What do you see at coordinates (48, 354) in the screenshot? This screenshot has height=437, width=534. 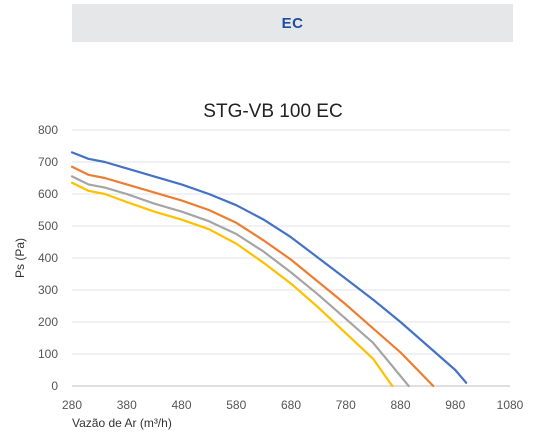 I see `y-tick-label: 100` at bounding box center [48, 354].